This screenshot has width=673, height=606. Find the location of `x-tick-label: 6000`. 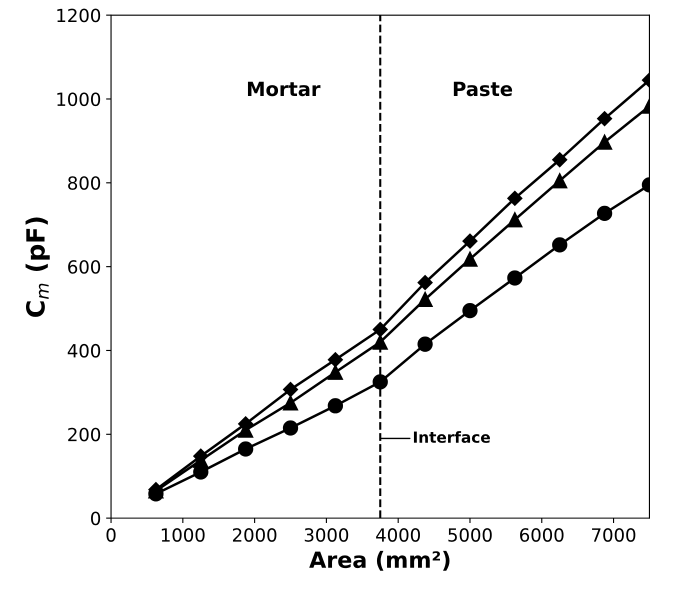

x-tick-label: 6000 is located at coordinates (542, 535).